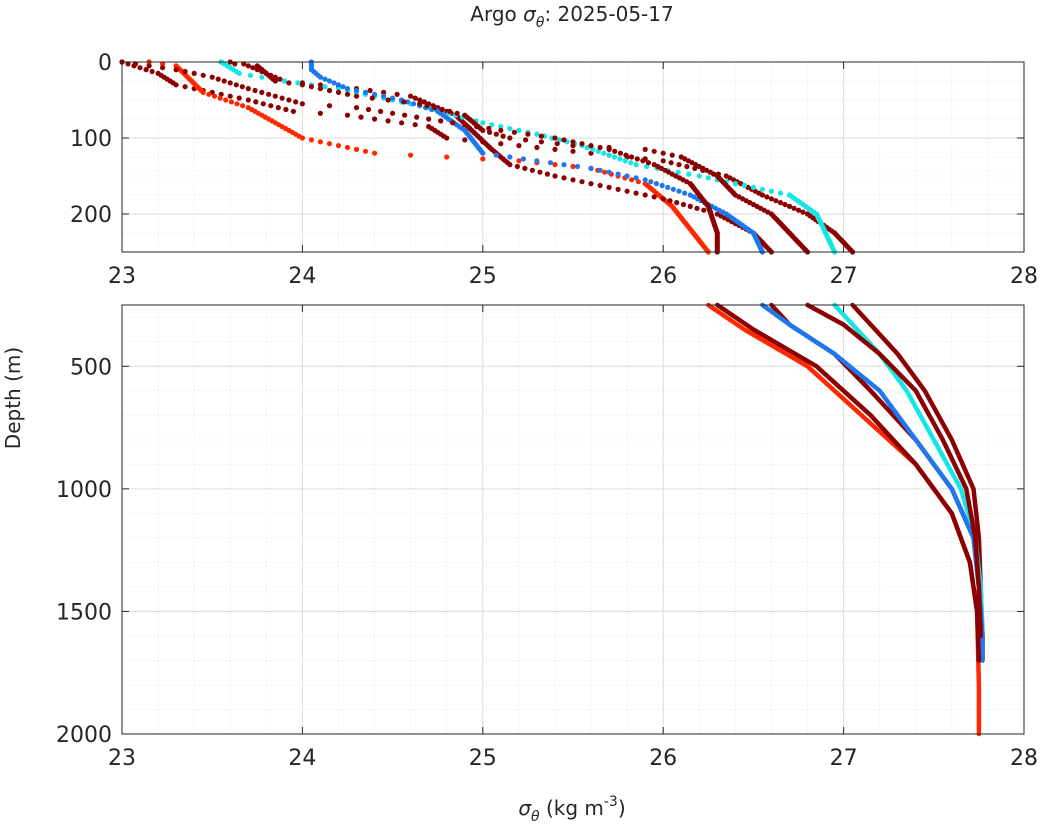 The height and width of the screenshot is (839, 1044). I want to click on x-tick-label: 28, so click(1024, 758).